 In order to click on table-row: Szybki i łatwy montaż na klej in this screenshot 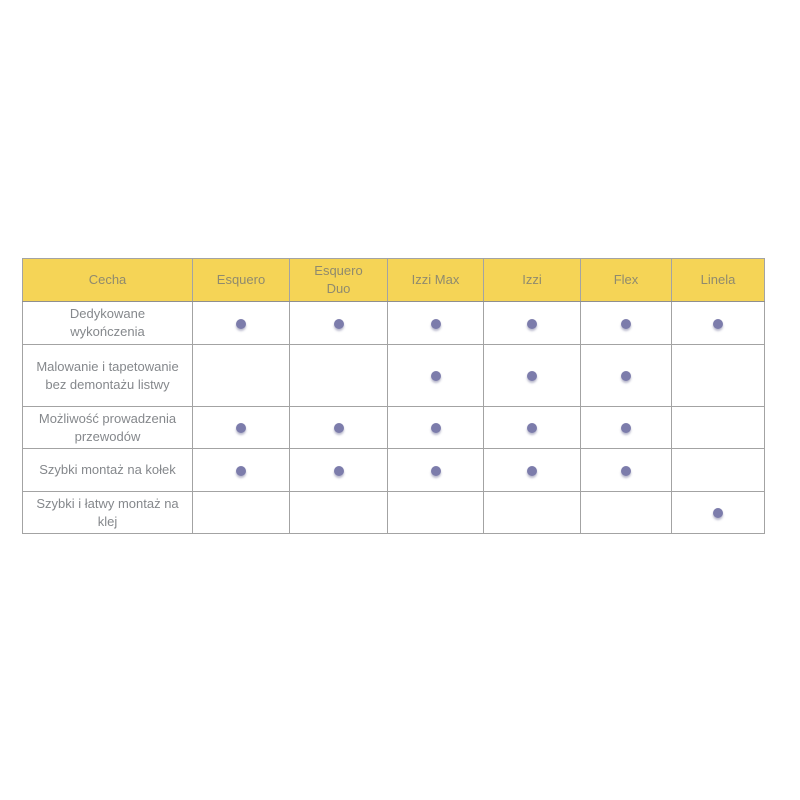, I will do `click(393, 512)`.